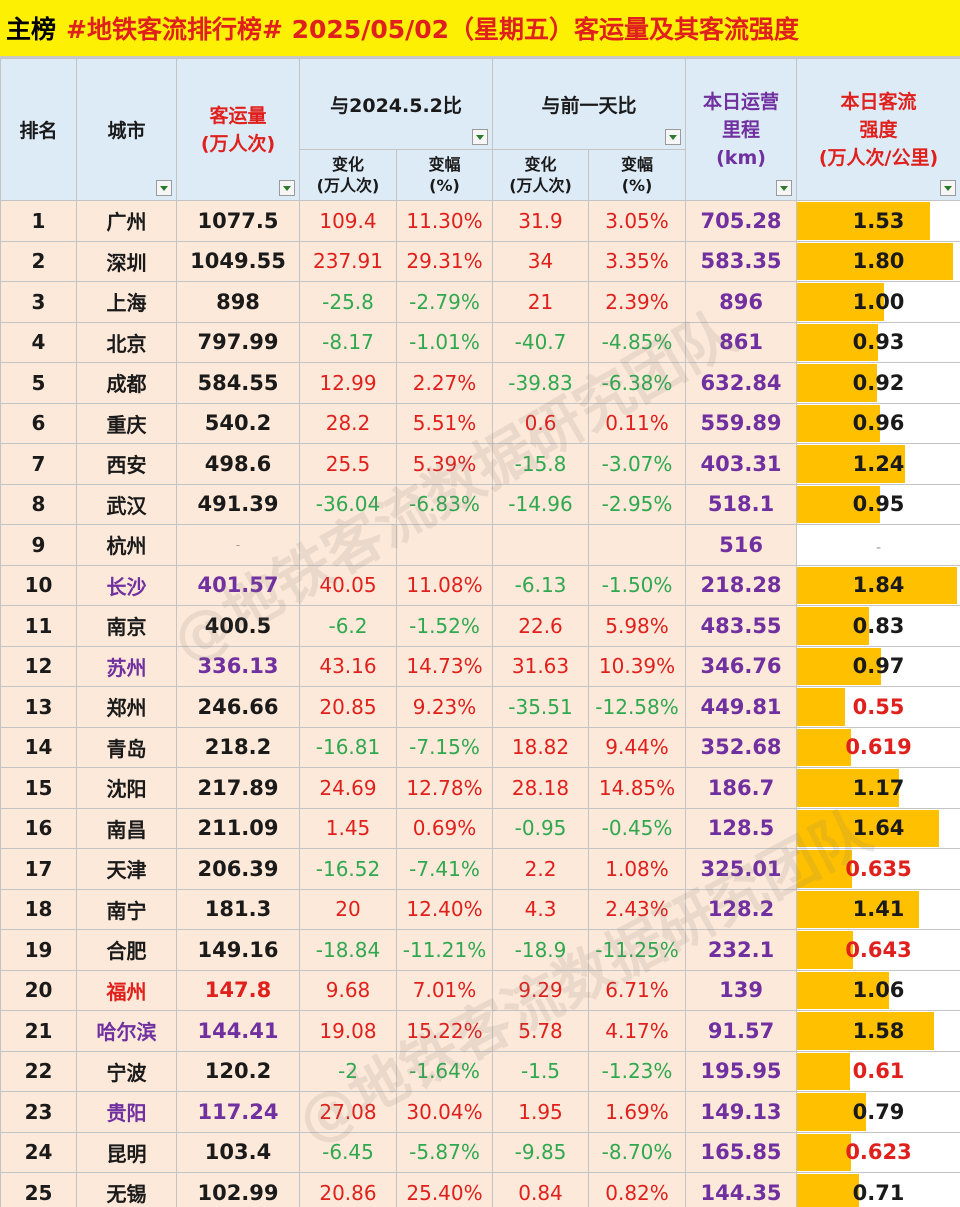  I want to click on cell-intensity: 1.58, so click(878, 1031).